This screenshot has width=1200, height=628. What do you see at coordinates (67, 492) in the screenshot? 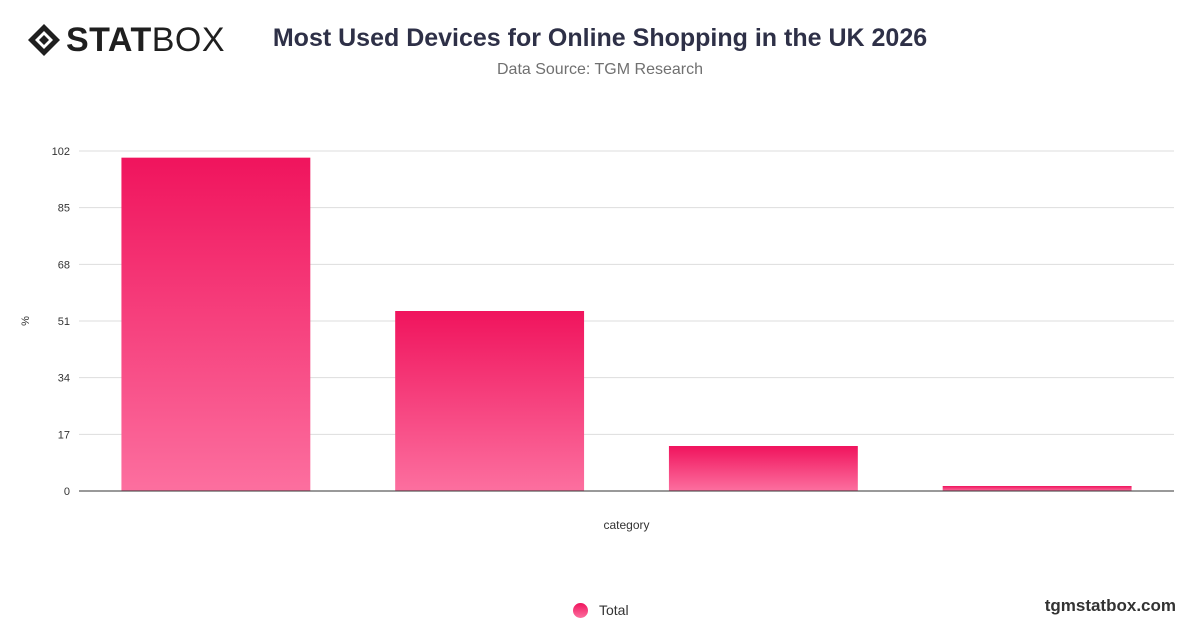
I see `y-tick-label: 0` at bounding box center [67, 492].